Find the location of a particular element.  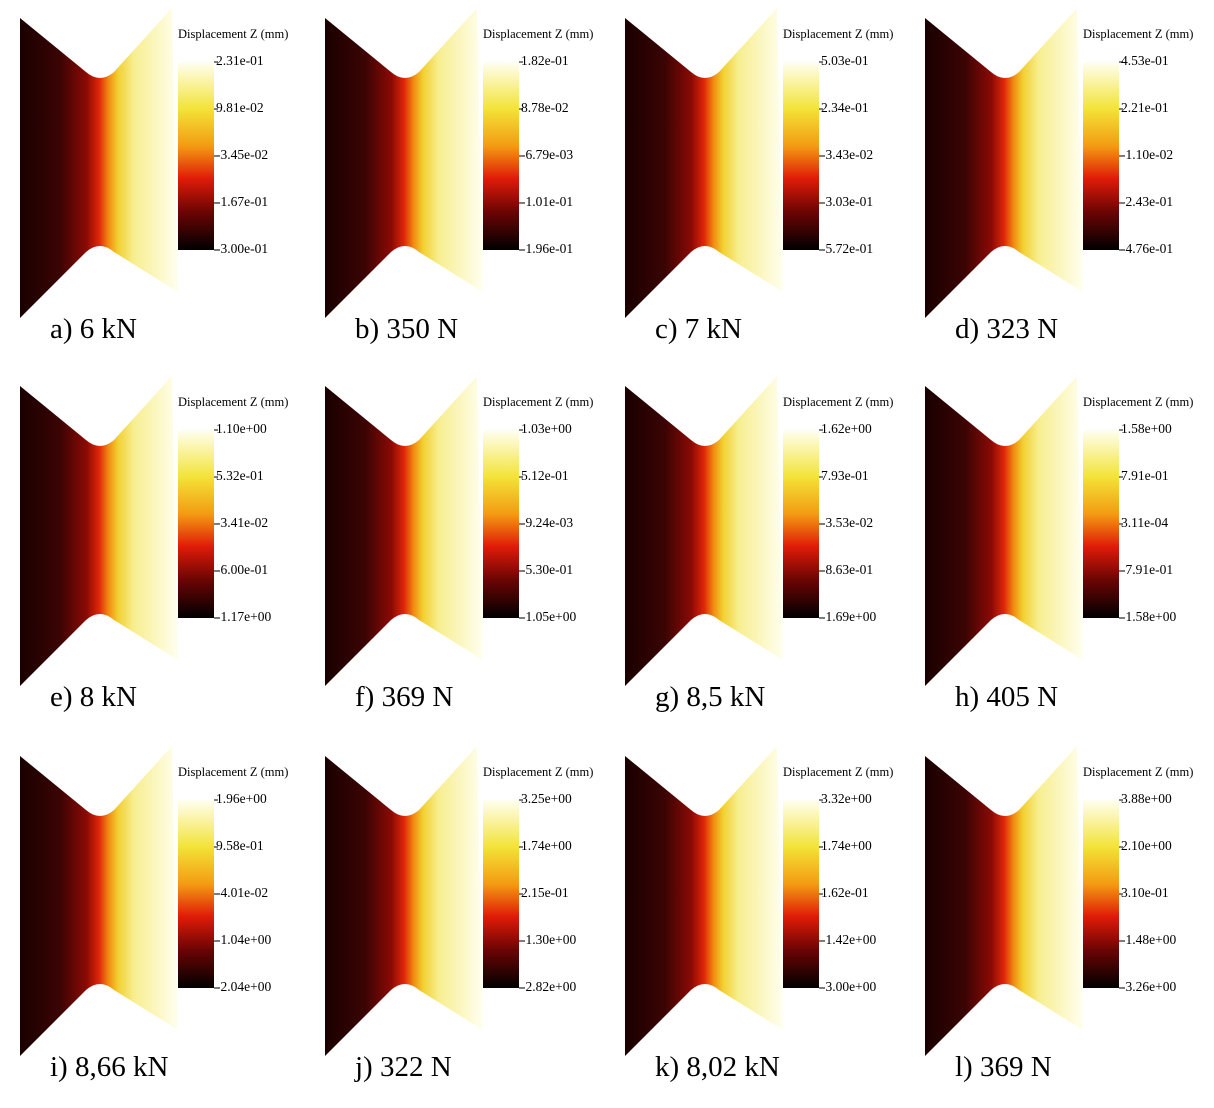

tick-label: -4.76e-01 is located at coordinates (1147, 248).